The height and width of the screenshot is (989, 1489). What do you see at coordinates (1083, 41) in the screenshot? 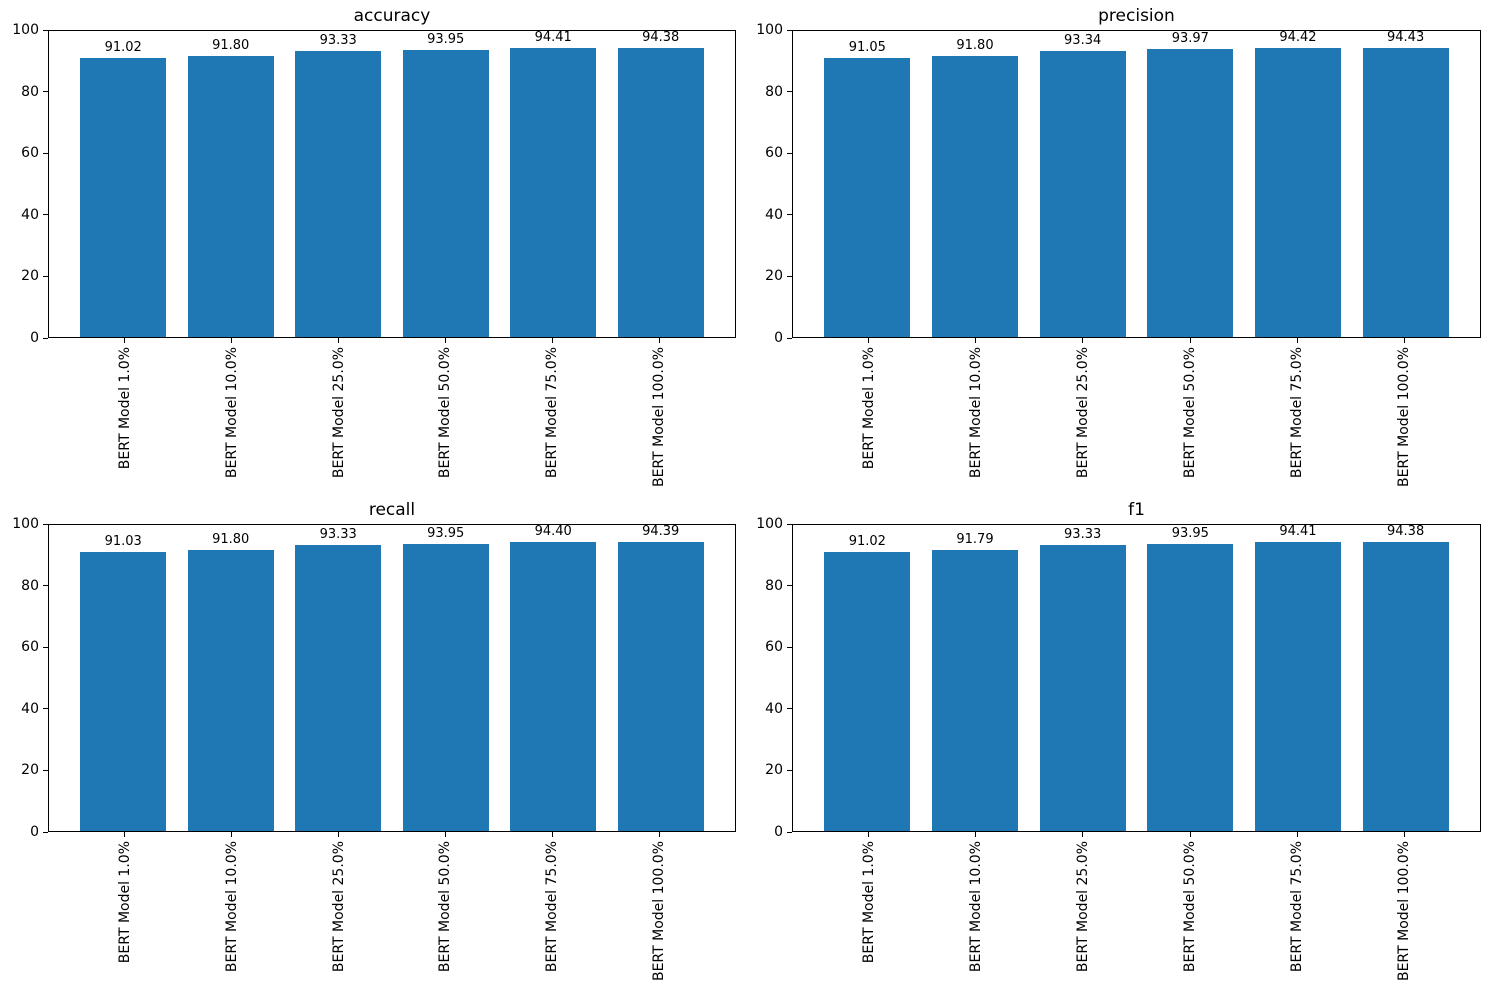
I see `bar-value-label: 93.34` at bounding box center [1083, 41].